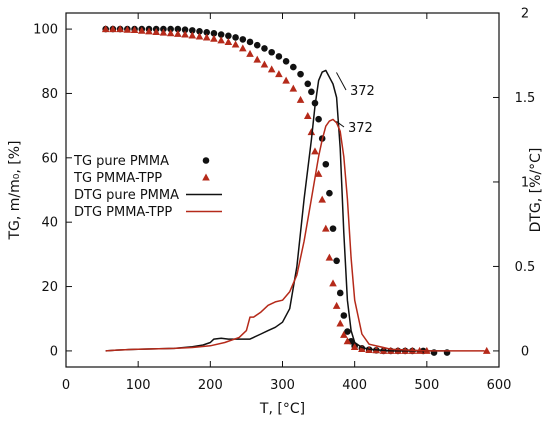  What do you see at coordinates (206, 177) in the screenshot?
I see `legend-marker-triangle` at bounding box center [206, 177].